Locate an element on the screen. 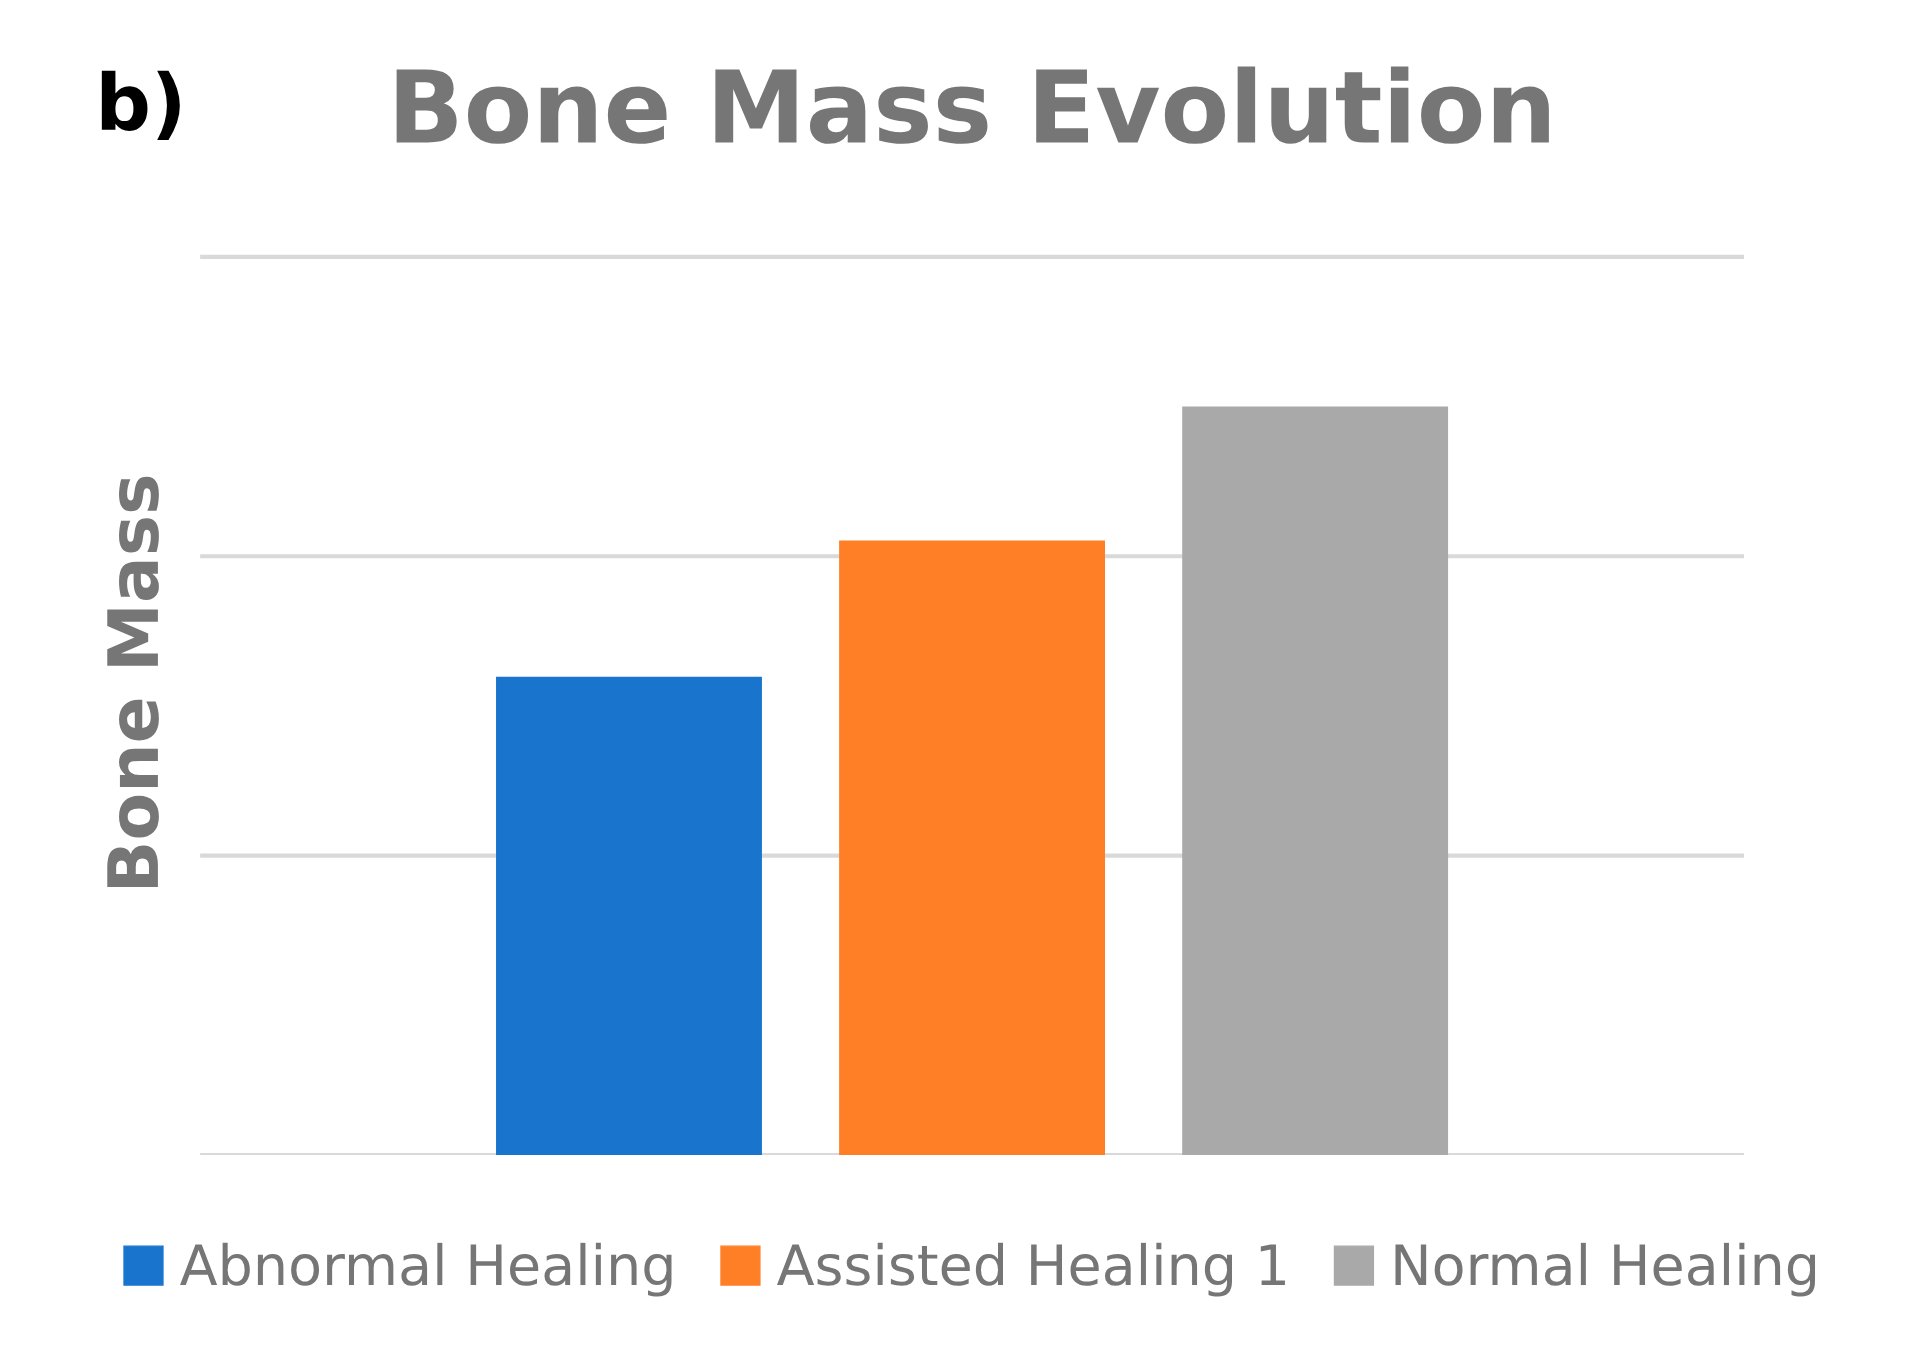 Image resolution: width=1906 pixels, height=1367 pixels. text: b) is located at coordinates (140, 105).